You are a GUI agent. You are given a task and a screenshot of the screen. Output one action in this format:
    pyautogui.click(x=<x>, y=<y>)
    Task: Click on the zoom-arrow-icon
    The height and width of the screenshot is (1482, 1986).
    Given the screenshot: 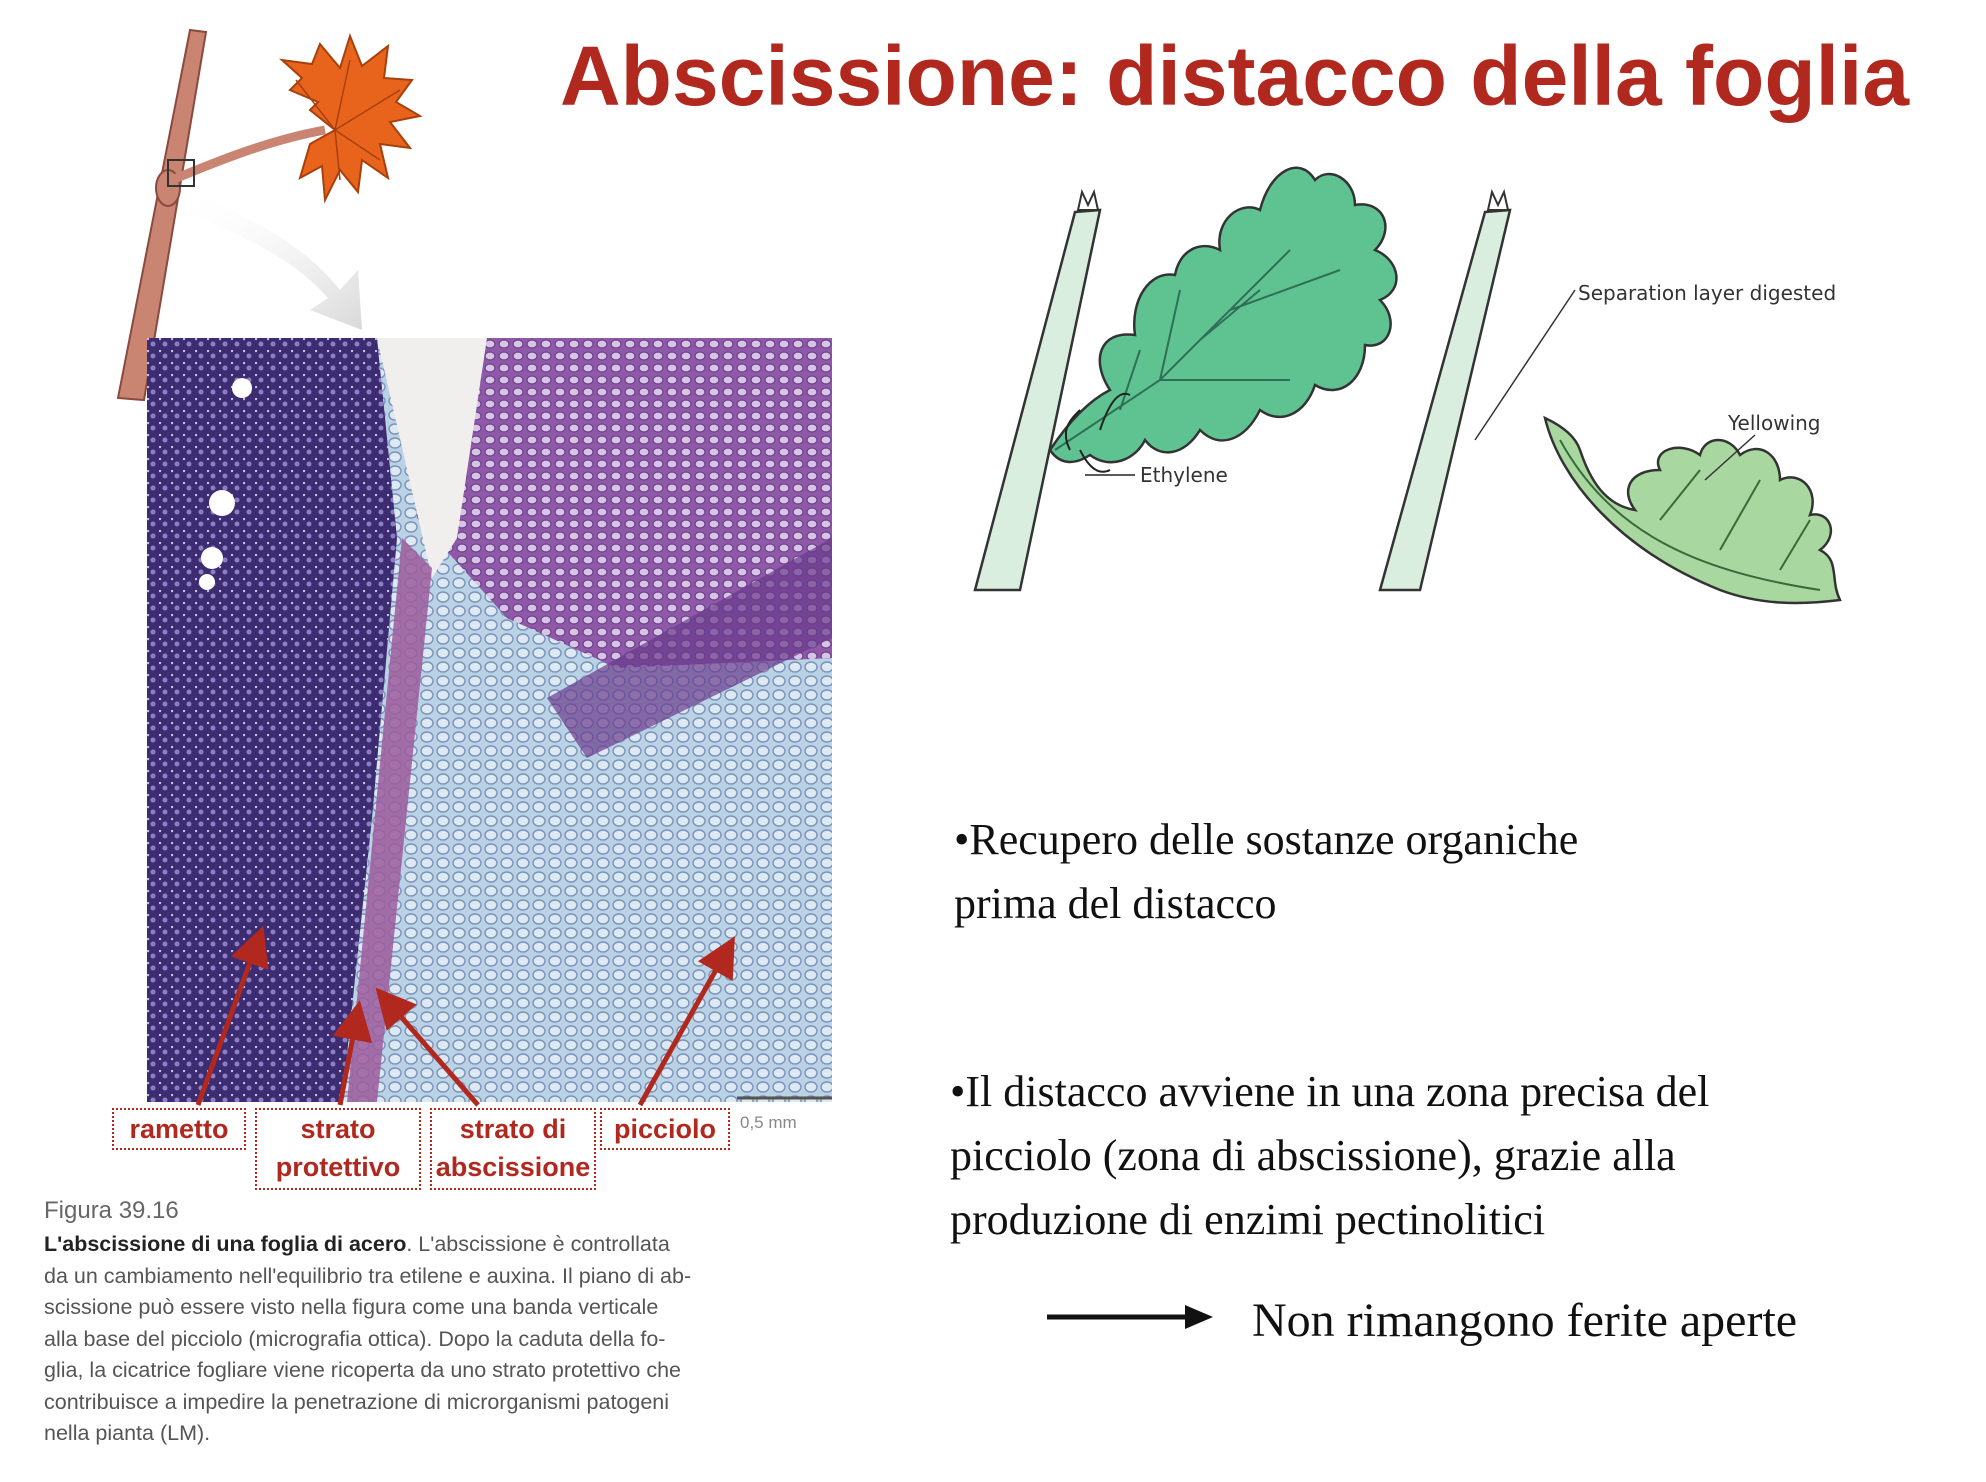 What is the action you would take?
    pyautogui.click(x=271, y=260)
    